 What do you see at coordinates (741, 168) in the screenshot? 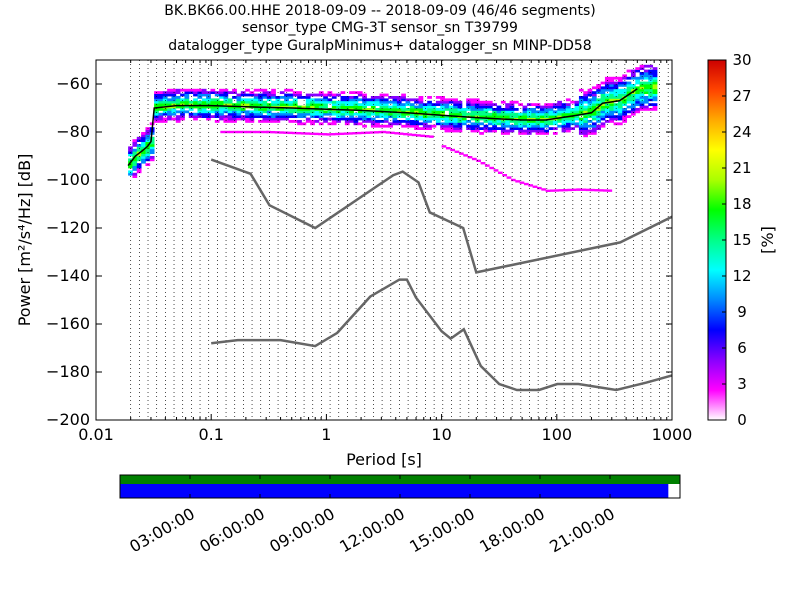
I see `colorbar-tick-label: 21` at bounding box center [741, 168].